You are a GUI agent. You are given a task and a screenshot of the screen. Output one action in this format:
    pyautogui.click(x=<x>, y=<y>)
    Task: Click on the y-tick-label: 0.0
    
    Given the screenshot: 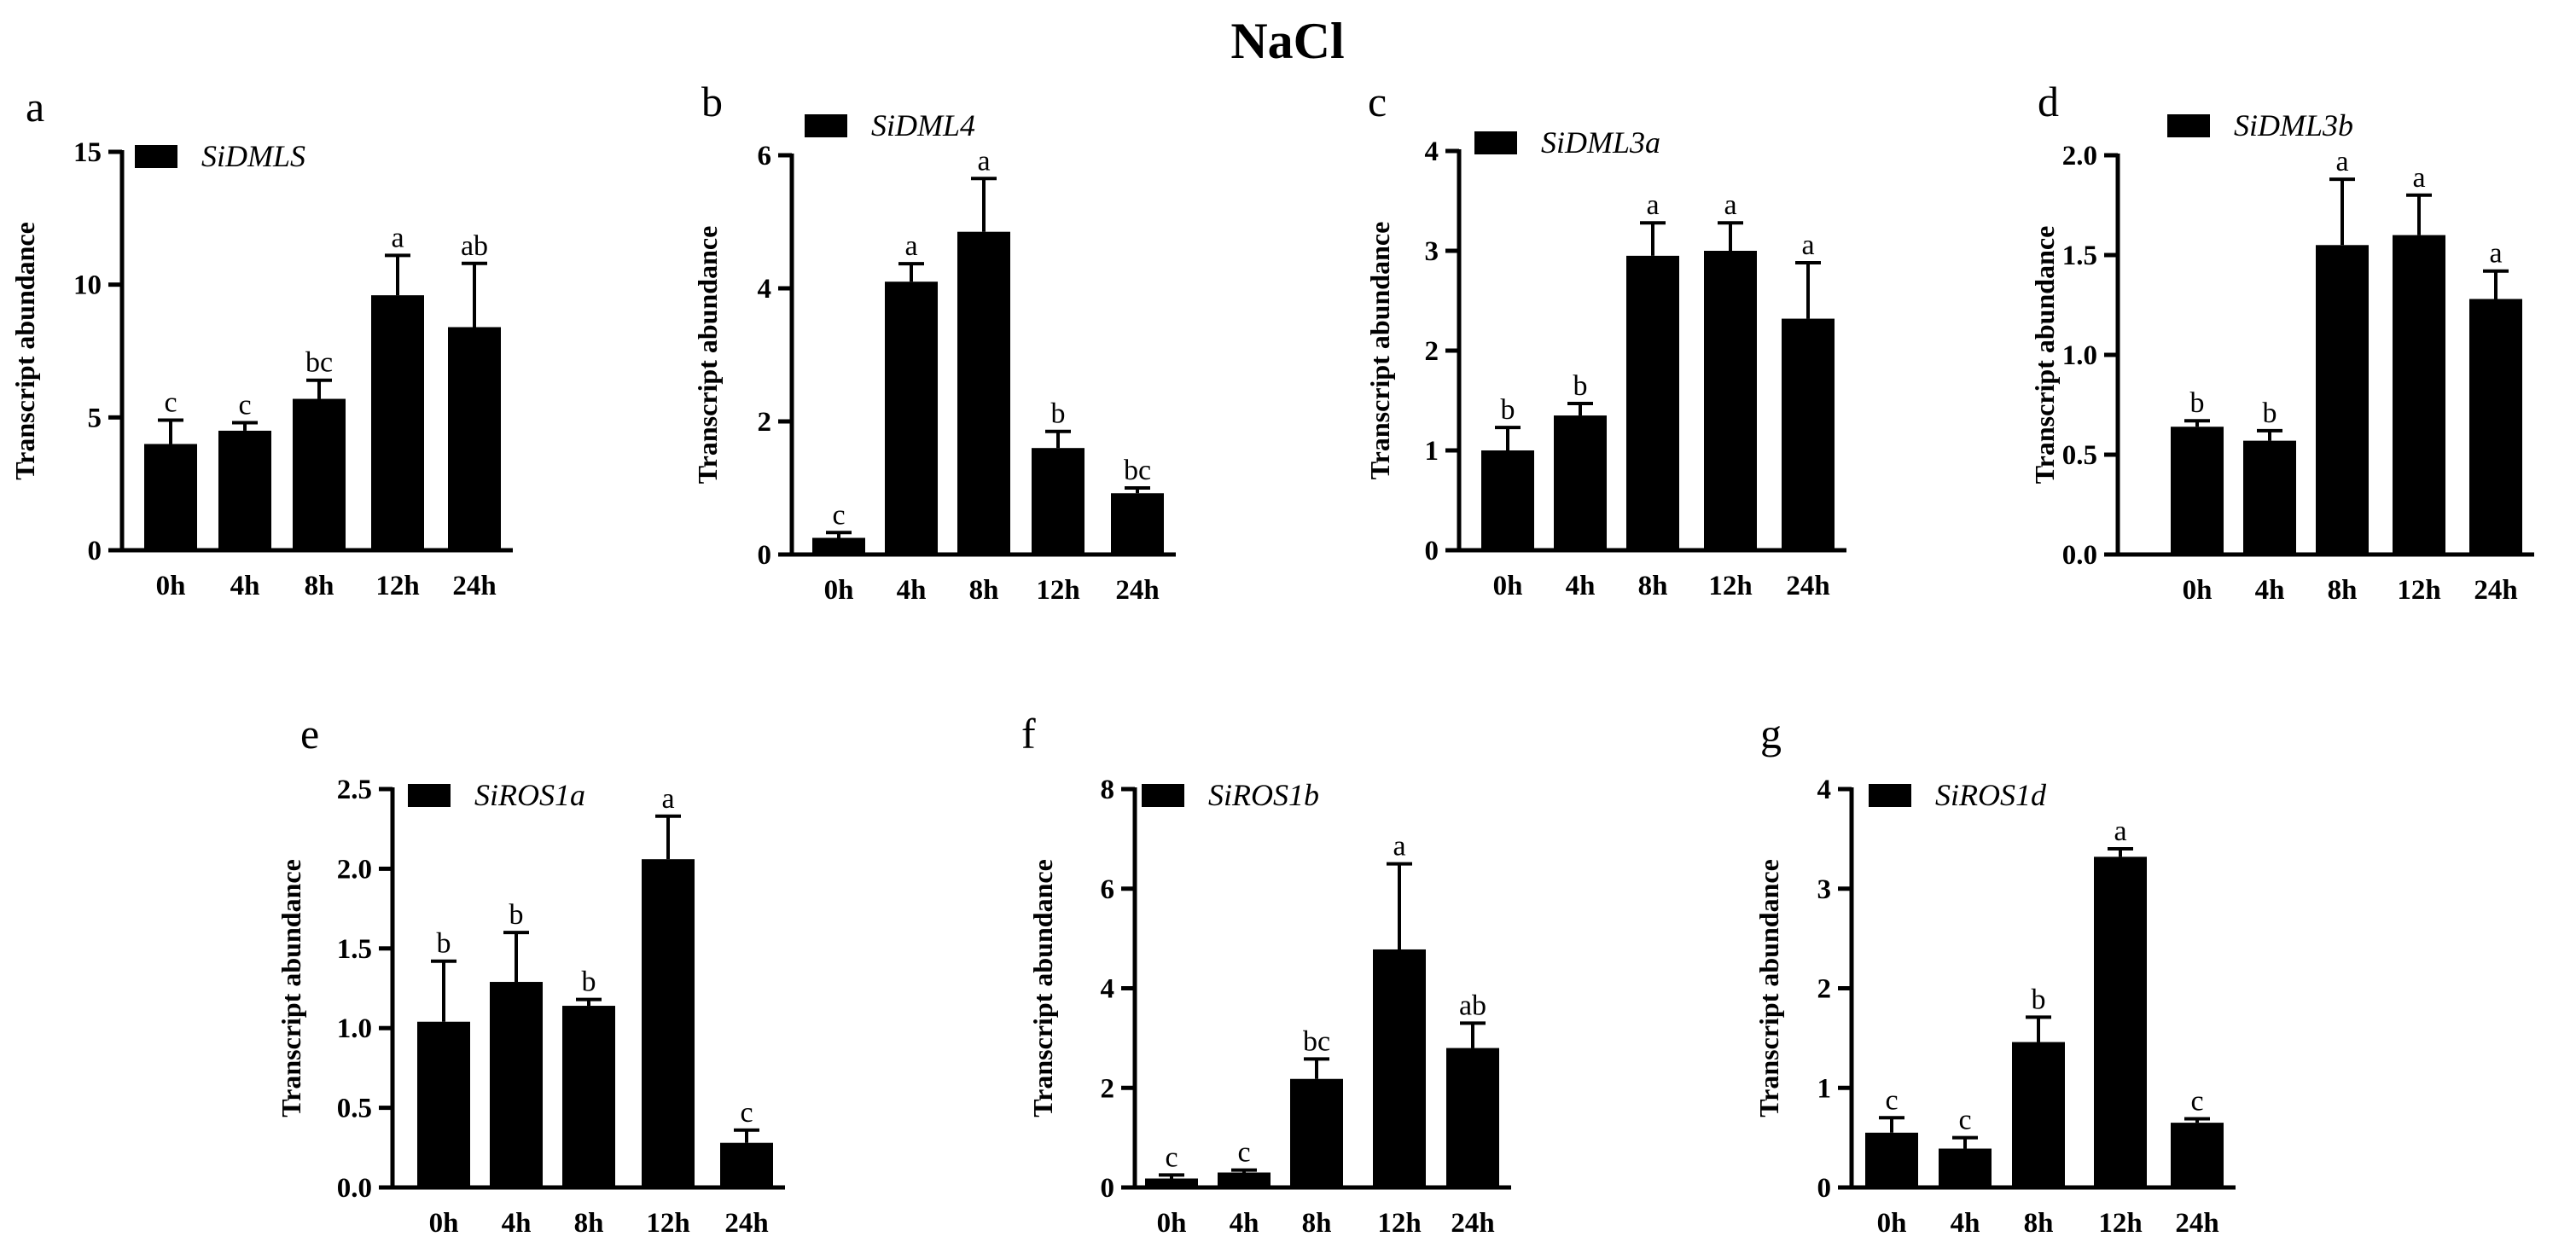 What is the action you would take?
    pyautogui.click(x=2079, y=555)
    